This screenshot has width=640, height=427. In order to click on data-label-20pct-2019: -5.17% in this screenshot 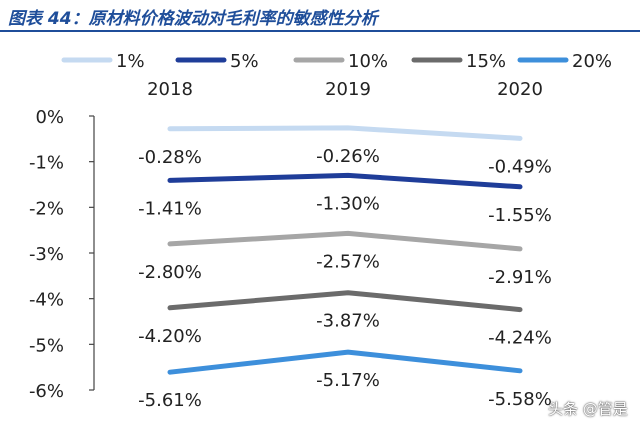, I will do `click(348, 380)`.